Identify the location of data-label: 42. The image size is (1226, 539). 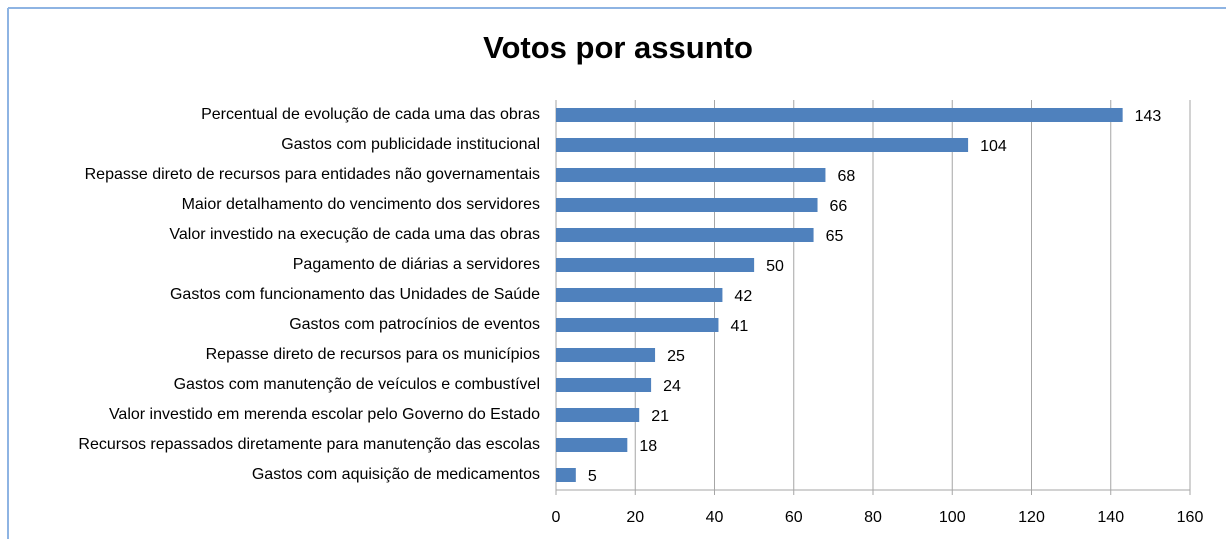
(743, 296).